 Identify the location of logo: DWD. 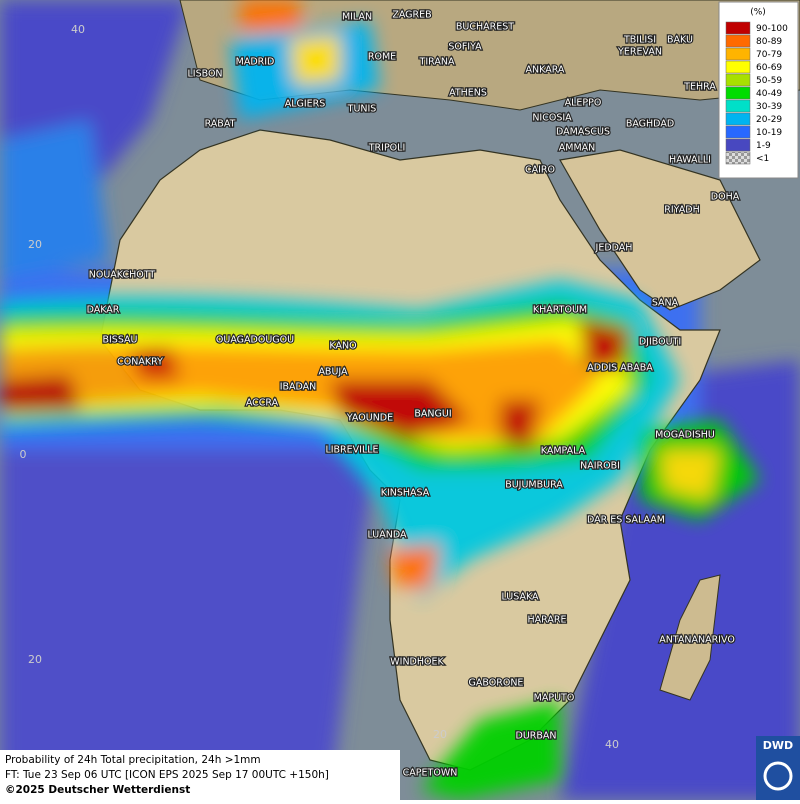
(778, 768).